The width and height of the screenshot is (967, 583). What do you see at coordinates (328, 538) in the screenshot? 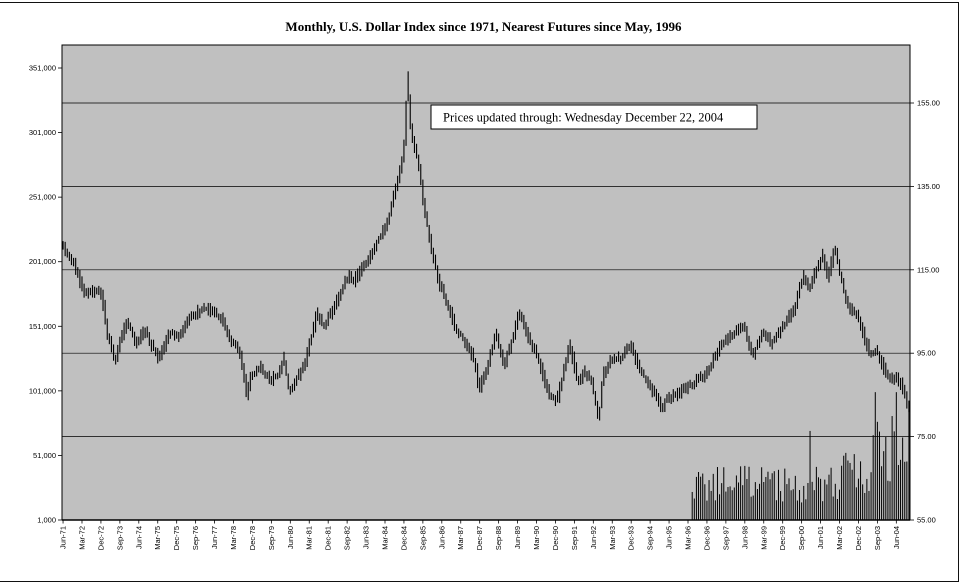
I see `svg-text: Dec-81` at bounding box center [328, 538].